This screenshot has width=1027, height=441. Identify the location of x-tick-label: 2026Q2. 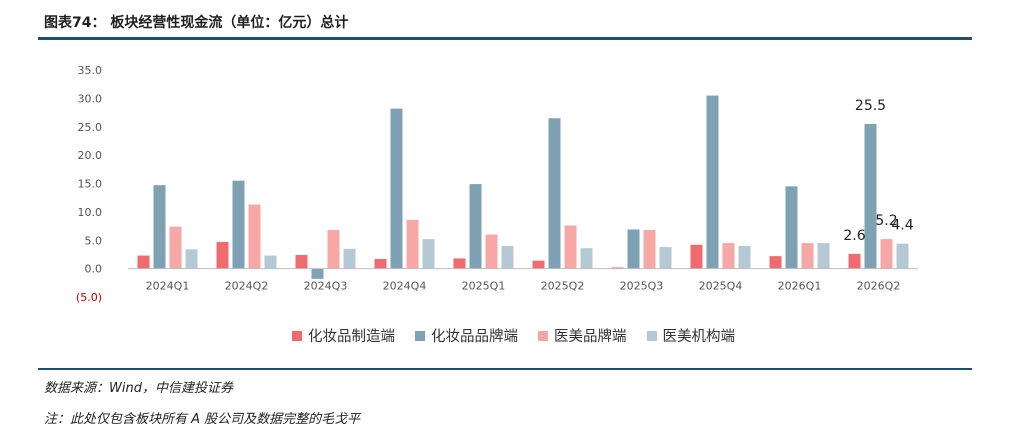
(879, 286).